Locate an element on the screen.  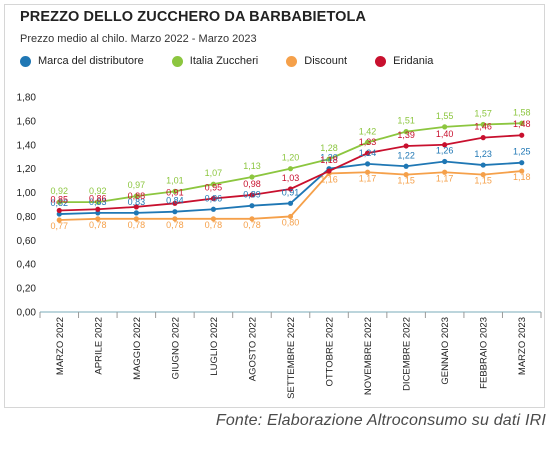
data-label: 1,48 is located at coordinates (522, 124).